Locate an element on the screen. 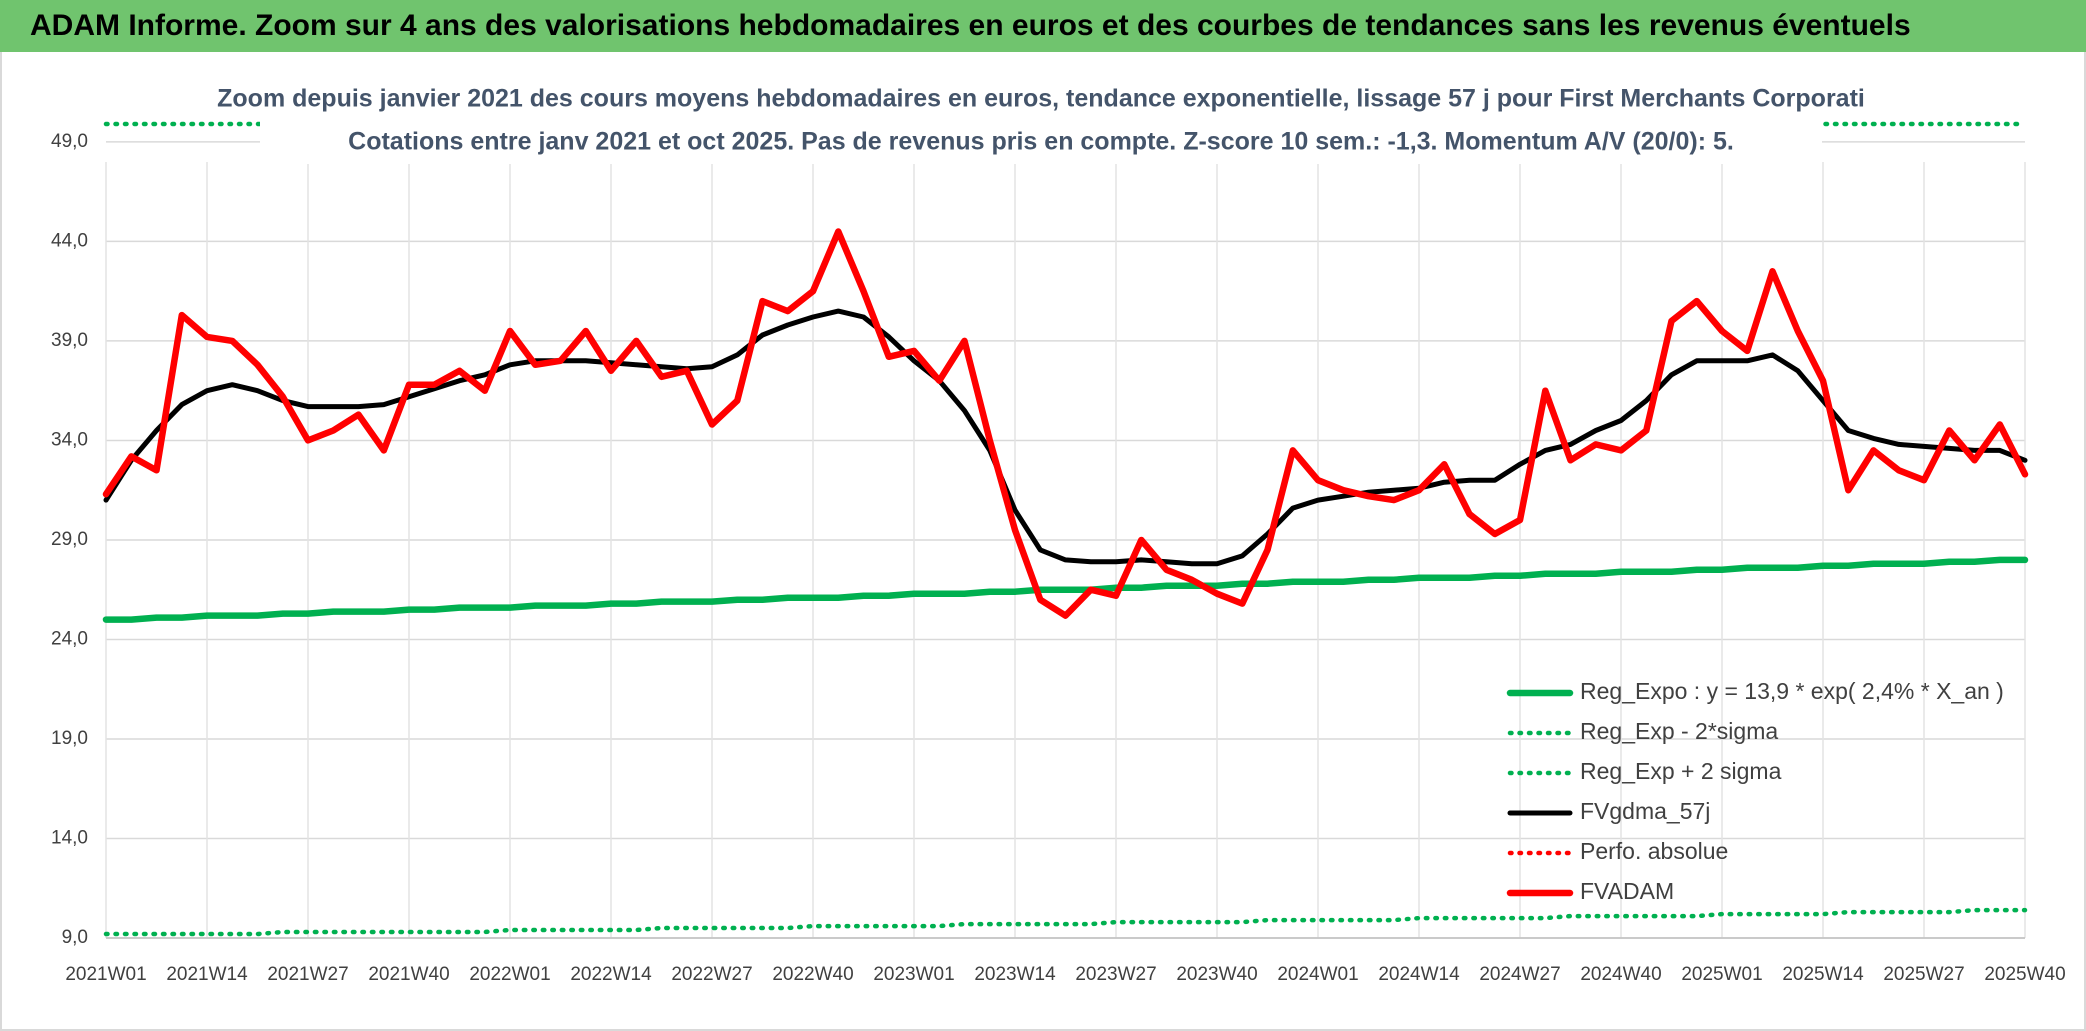 This screenshot has height=1031, width=2086. x-tick-label: 2023W27 is located at coordinates (1115, 974).